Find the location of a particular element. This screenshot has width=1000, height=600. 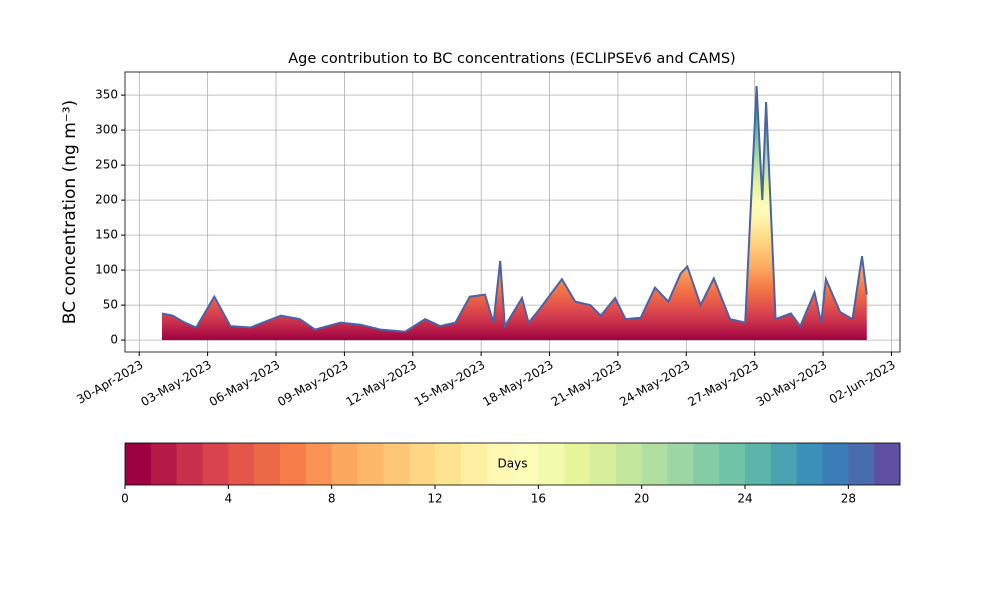

x-tick-label: 21-May-2023 is located at coordinates (586, 384).